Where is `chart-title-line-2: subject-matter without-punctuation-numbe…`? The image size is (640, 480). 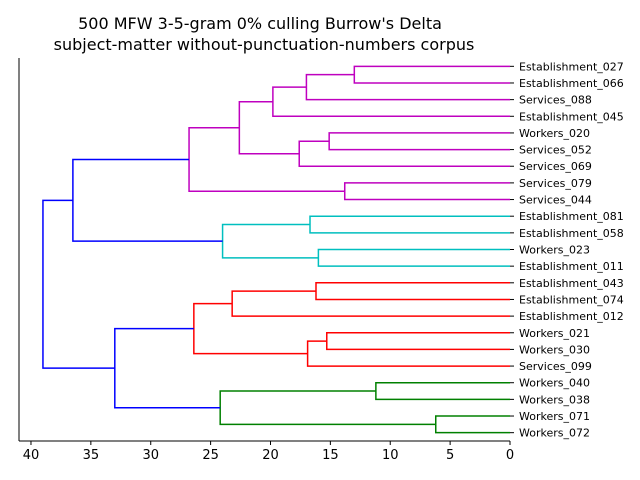 chart-title-line-2: subject-matter without-punctuation-numbe… is located at coordinates (264, 44).